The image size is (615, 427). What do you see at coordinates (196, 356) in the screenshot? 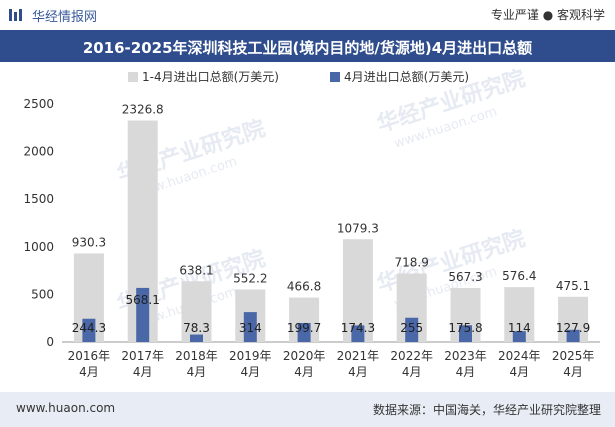
I see `x-tick-label: 2018年` at bounding box center [196, 356].